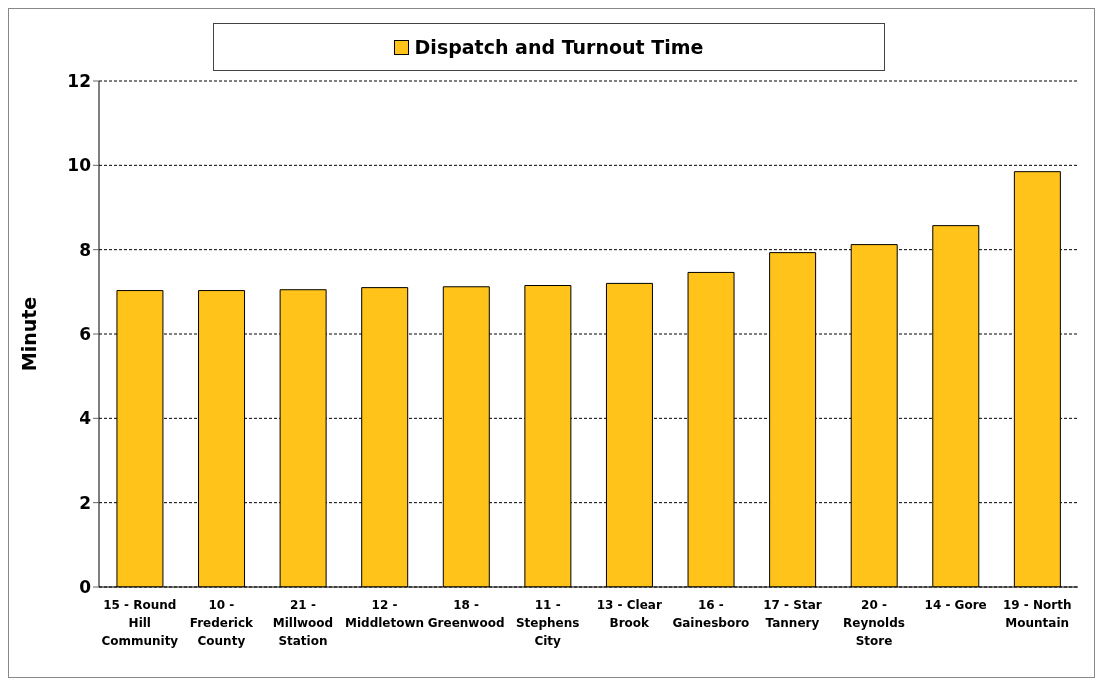 The image size is (1103, 686). What do you see at coordinates (1037, 614) in the screenshot?
I see `x-tick-label: 19 - North Mountain` at bounding box center [1037, 614].